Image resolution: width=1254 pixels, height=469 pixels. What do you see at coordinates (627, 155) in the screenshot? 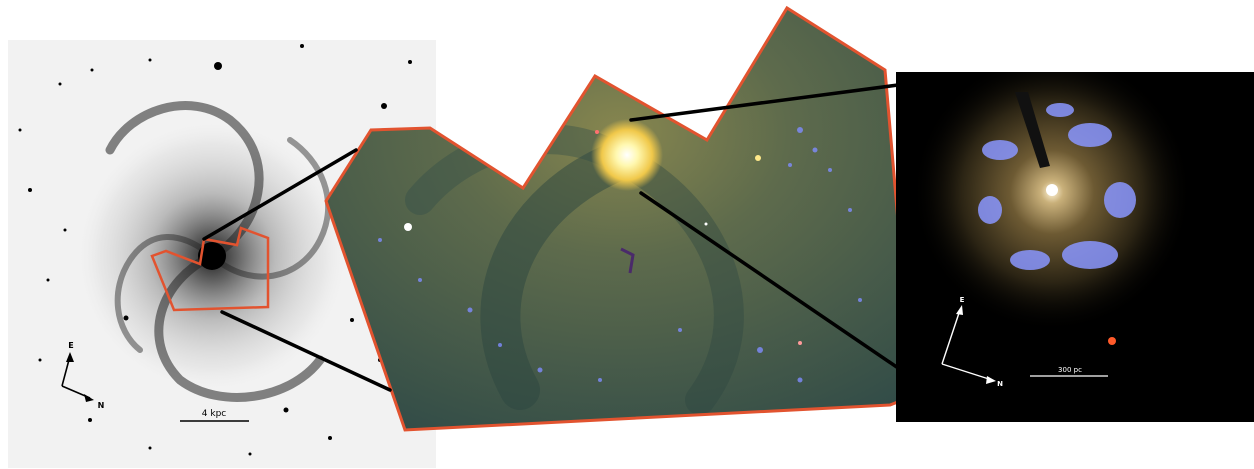
I see `mosaic-nucleus` at bounding box center [627, 155].